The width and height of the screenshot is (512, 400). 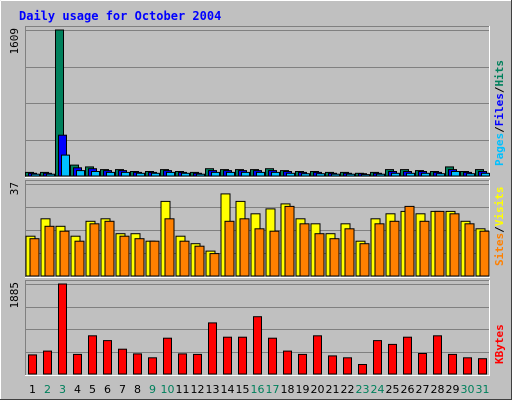 I want to click on day-label-25: 25, so click(x=393, y=389).